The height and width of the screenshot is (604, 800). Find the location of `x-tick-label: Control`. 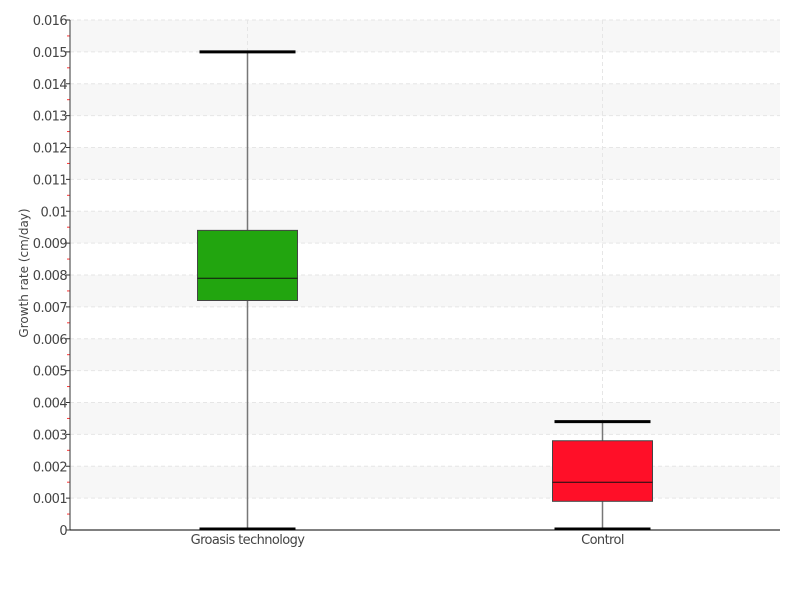

x-tick-label: Control is located at coordinates (602, 540).